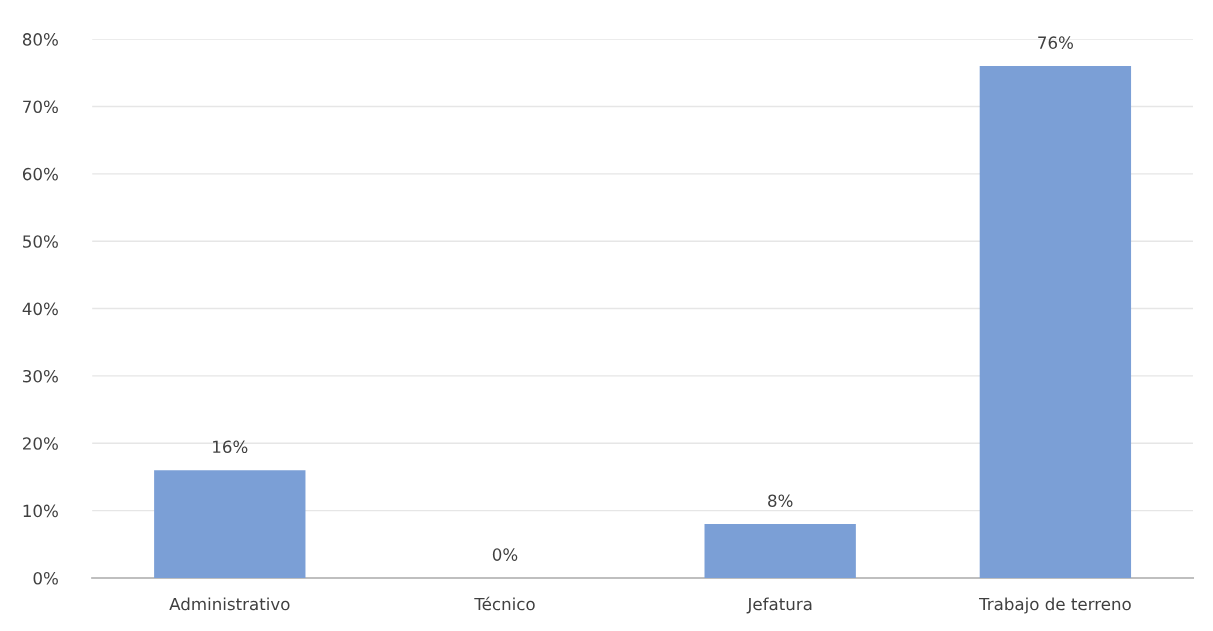  I want to click on x-tick-label: Técnico, so click(504, 603).